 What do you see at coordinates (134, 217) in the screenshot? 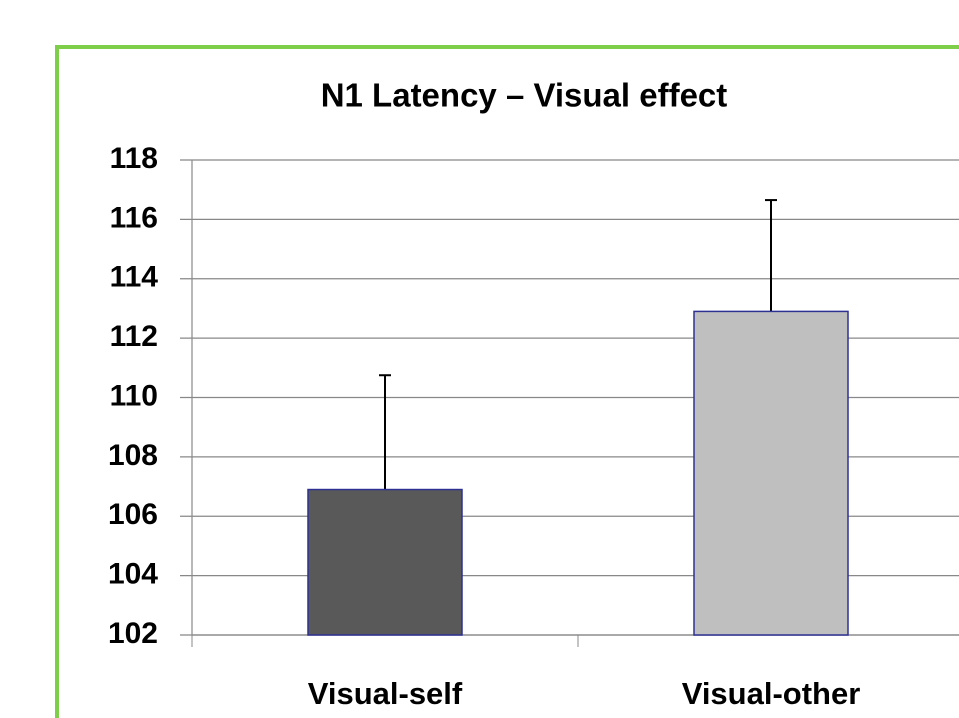
I see `y-tick-label: 116` at bounding box center [134, 217].